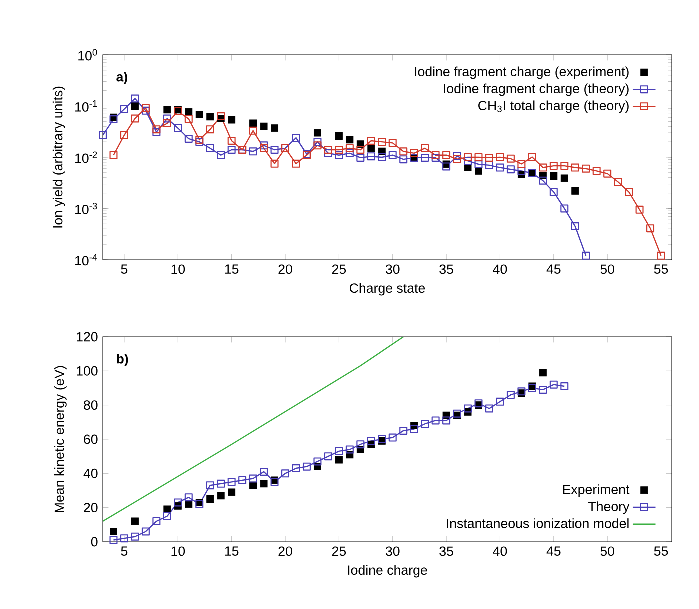  Describe the element at coordinates (87, 158) in the screenshot. I see `y-tick-label: 10$^{-2}$` at that location.